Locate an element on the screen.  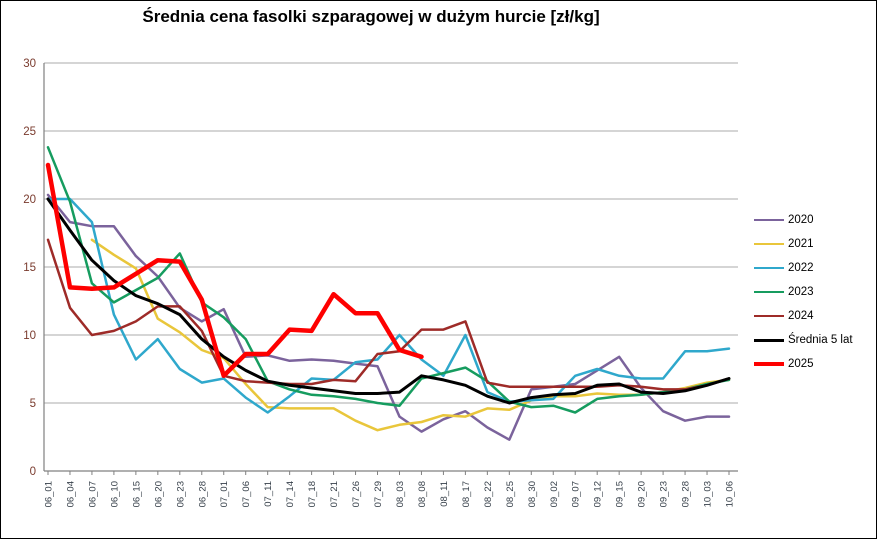
x-tick-label-06_20: 06_20 is located at coordinates (158, 494).